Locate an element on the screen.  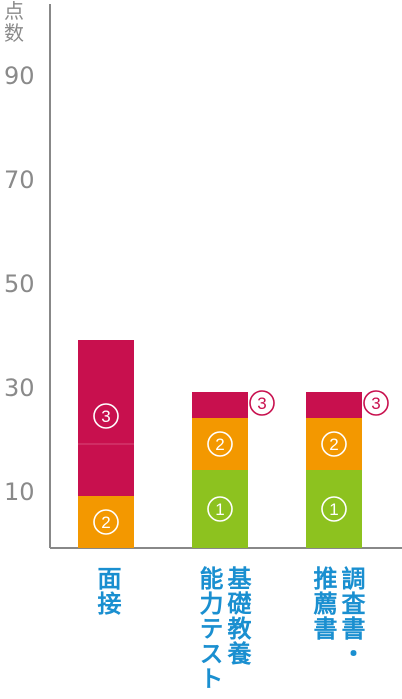
category-label: 能力テスト is located at coordinates (209, 628).